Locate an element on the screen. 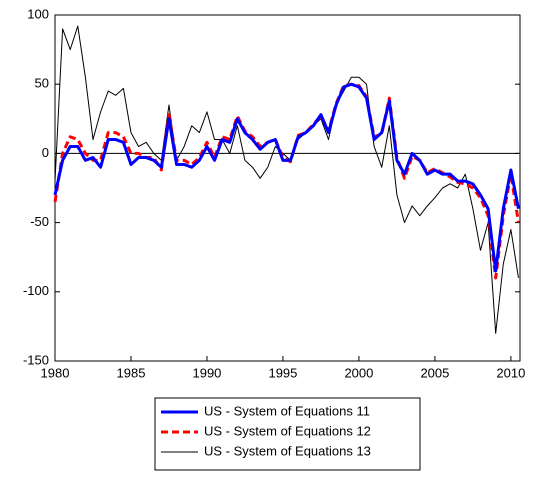  legend-box is located at coordinates (287, 434).